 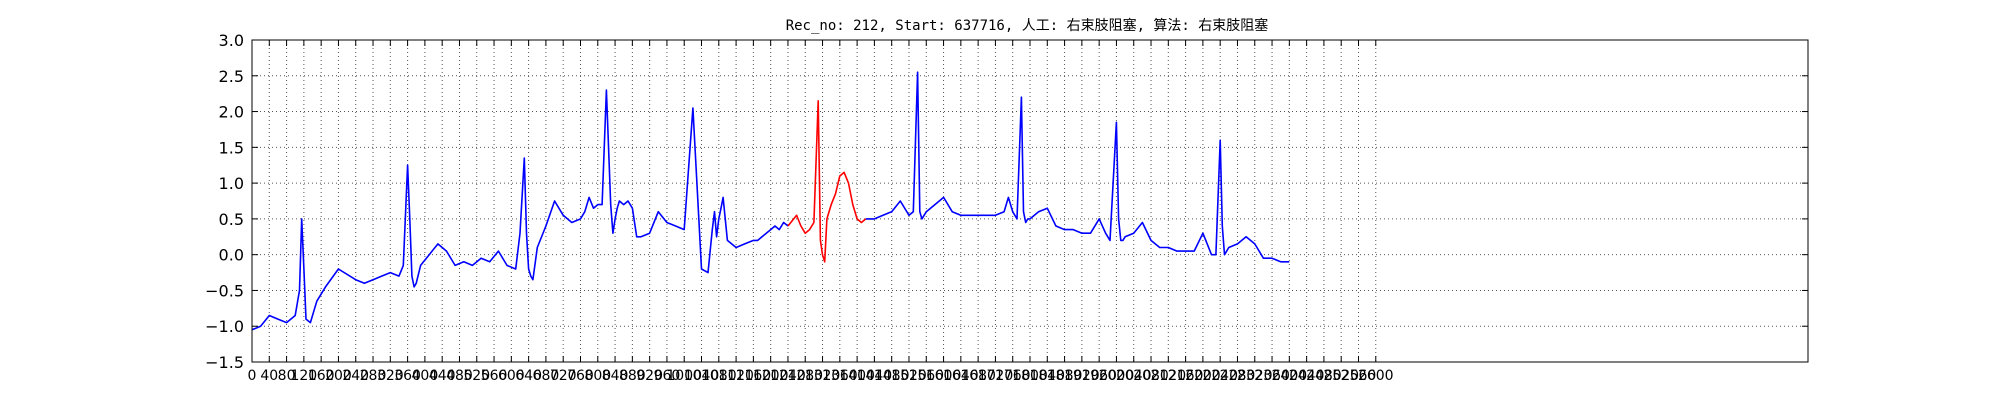 What do you see at coordinates (231, 112) in the screenshot?
I see `y-tick-label: 2.0` at bounding box center [231, 112].